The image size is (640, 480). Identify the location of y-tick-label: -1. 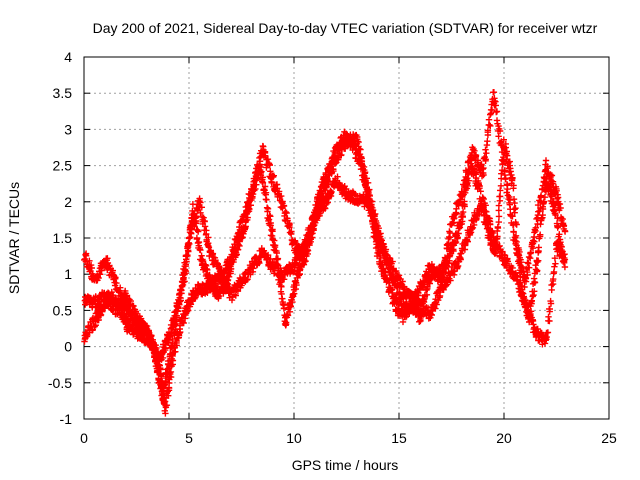
(66, 419).